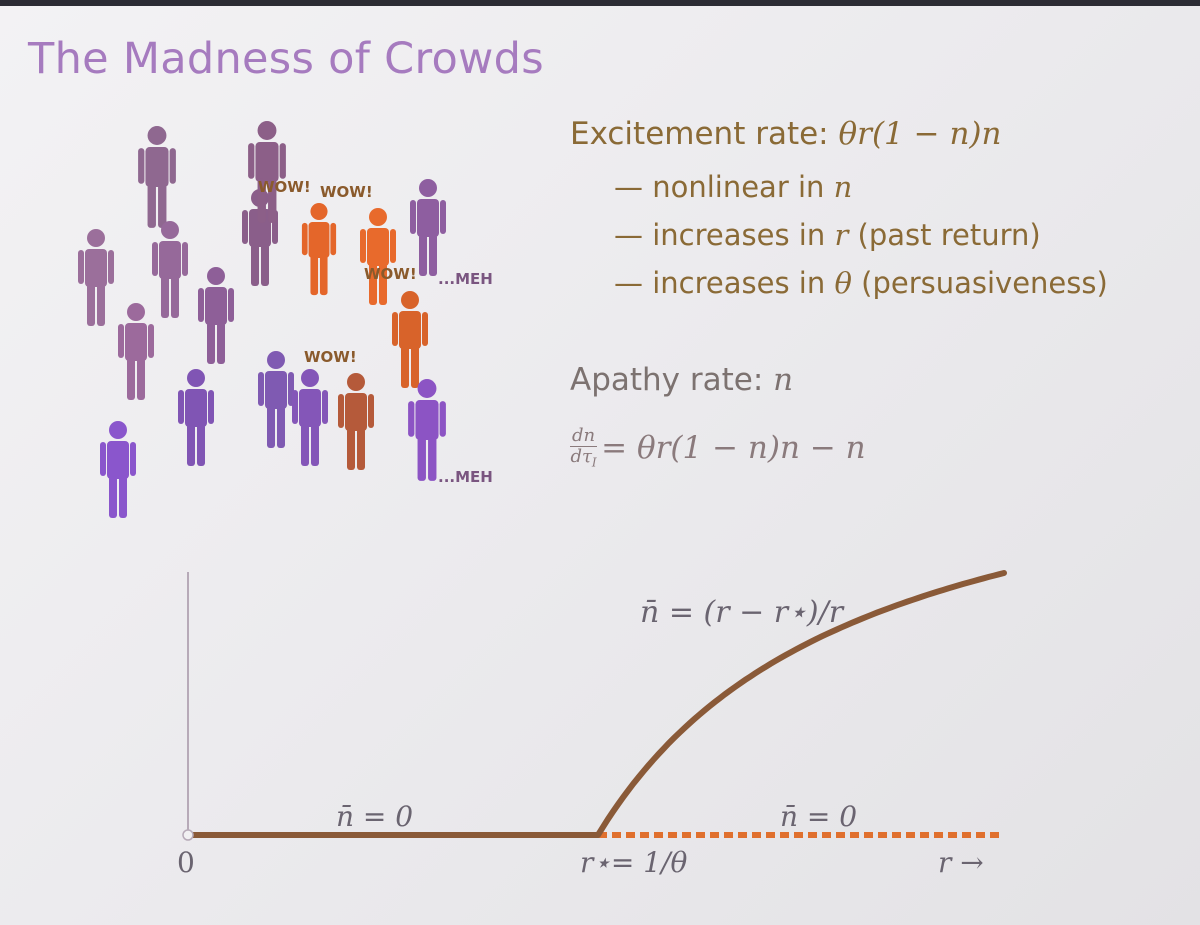  I want to click on bullet-suffix: (past return), so click(944, 235).